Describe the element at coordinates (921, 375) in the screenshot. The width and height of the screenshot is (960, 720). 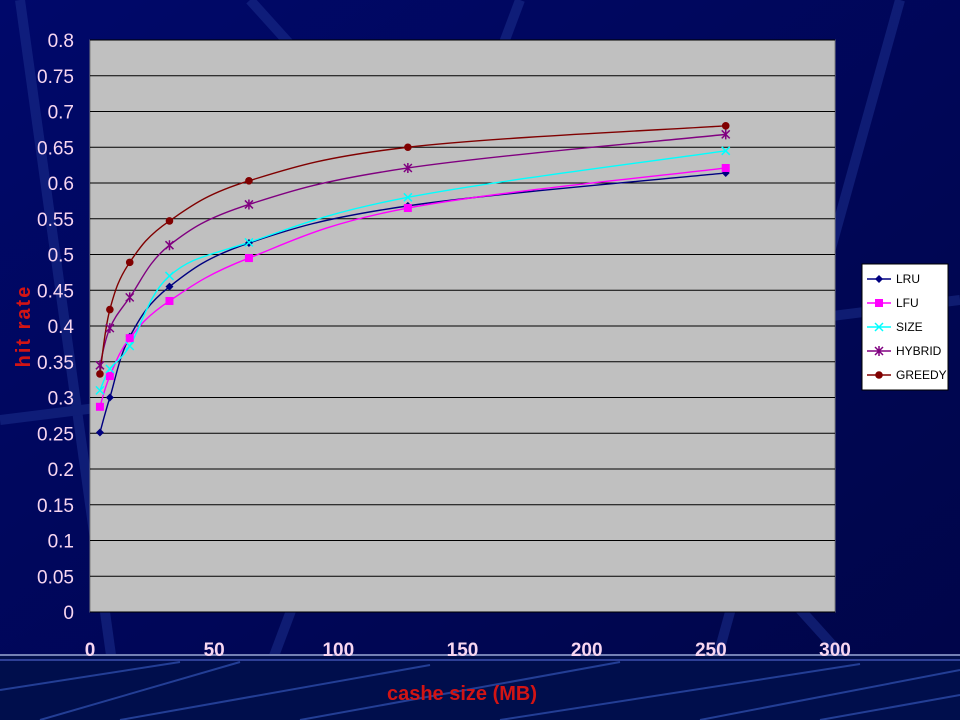
I see `legend-label: GREEDY` at that location.